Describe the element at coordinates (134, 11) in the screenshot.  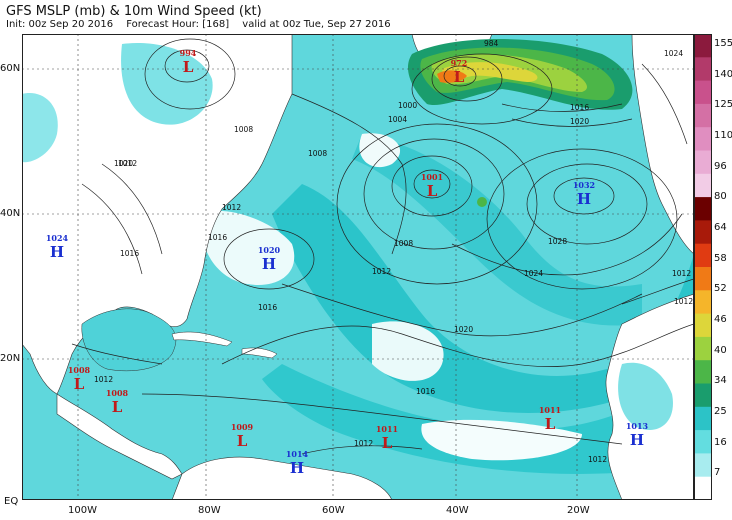
I see `chart-title: GFS MSLP (mb) & 10m Wind Speed (kt)` at that location.